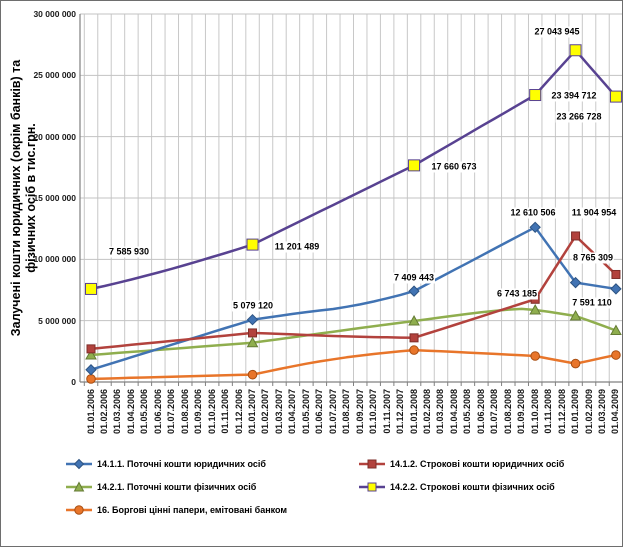 This screenshot has width=623, height=547. I want to click on x-tick-label: 01.03.2006, so click(117, 412).